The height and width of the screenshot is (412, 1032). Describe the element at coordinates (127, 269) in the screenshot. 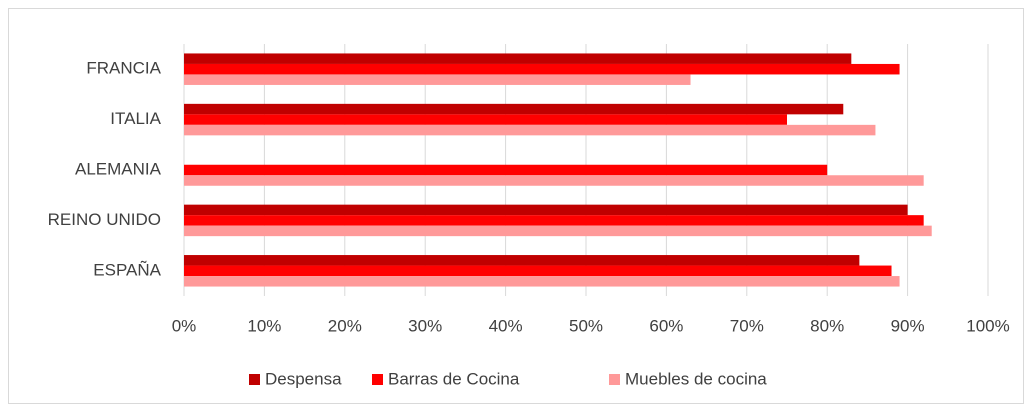

I see `y-tick-label: ESPAÑA` at that location.